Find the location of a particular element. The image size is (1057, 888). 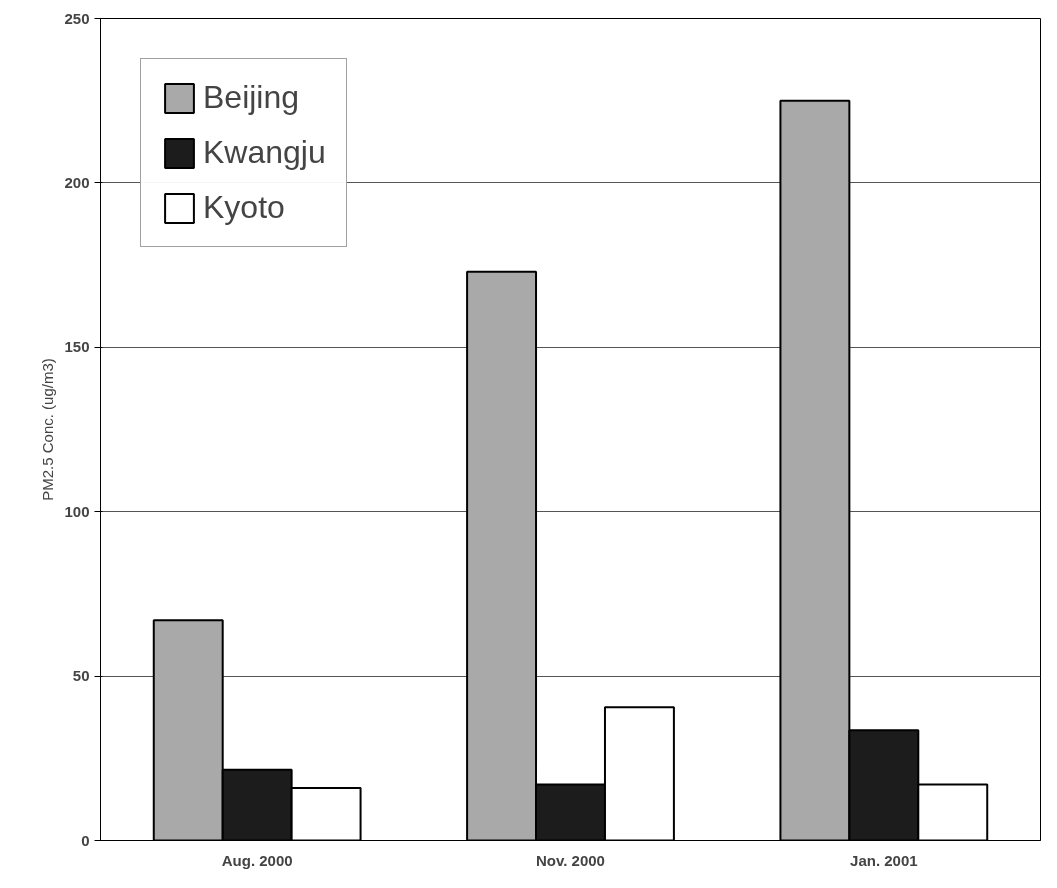

x-tick-label: Jan. 2001 is located at coordinates (884, 860).